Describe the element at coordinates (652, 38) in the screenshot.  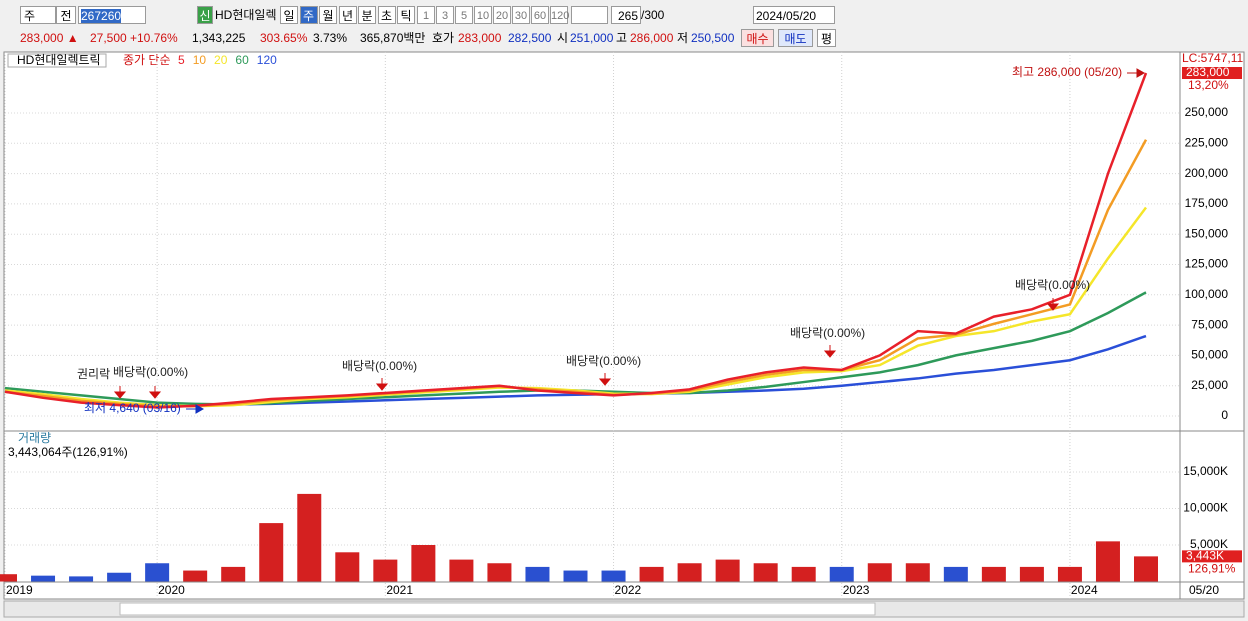
I see `high: 286,000` at that location.